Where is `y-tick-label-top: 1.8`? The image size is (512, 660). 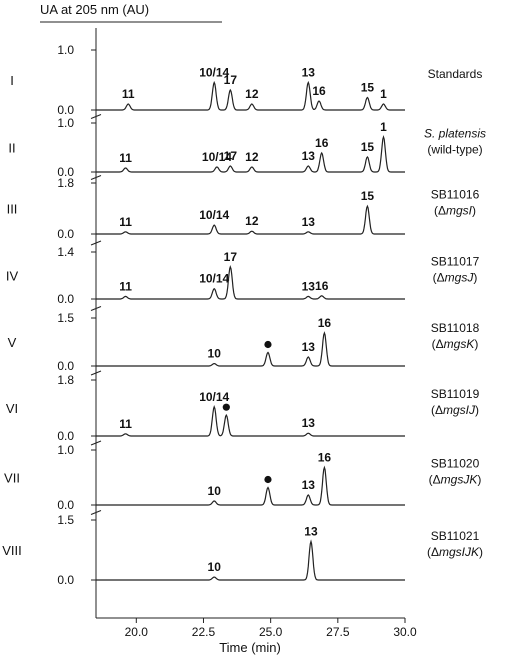
y-tick-label-top: 1.8 is located at coordinates (65, 380).